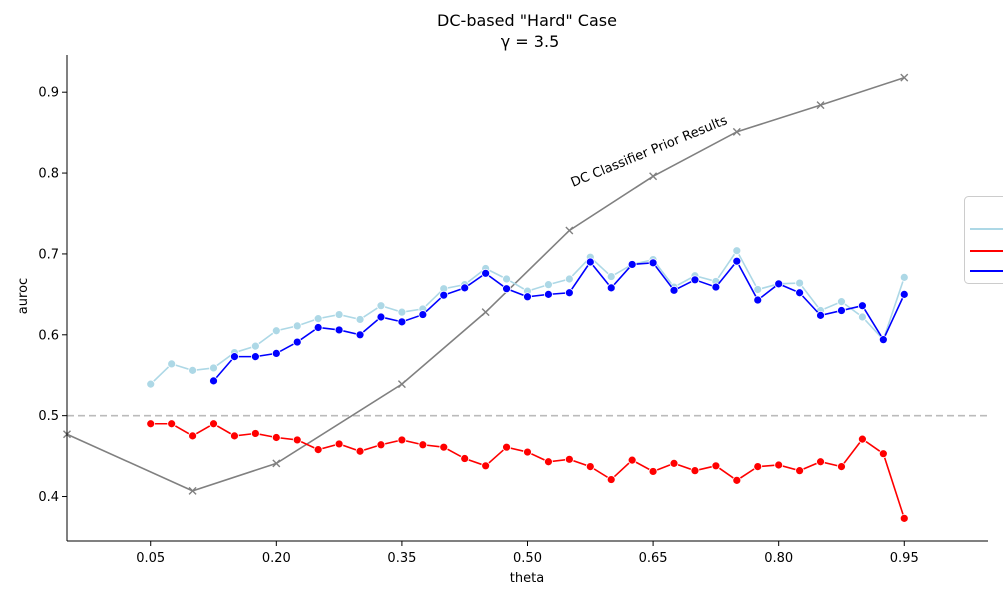  What do you see at coordinates (904, 558) in the screenshot?
I see `x-tick-label: 0.95` at bounding box center [904, 558].